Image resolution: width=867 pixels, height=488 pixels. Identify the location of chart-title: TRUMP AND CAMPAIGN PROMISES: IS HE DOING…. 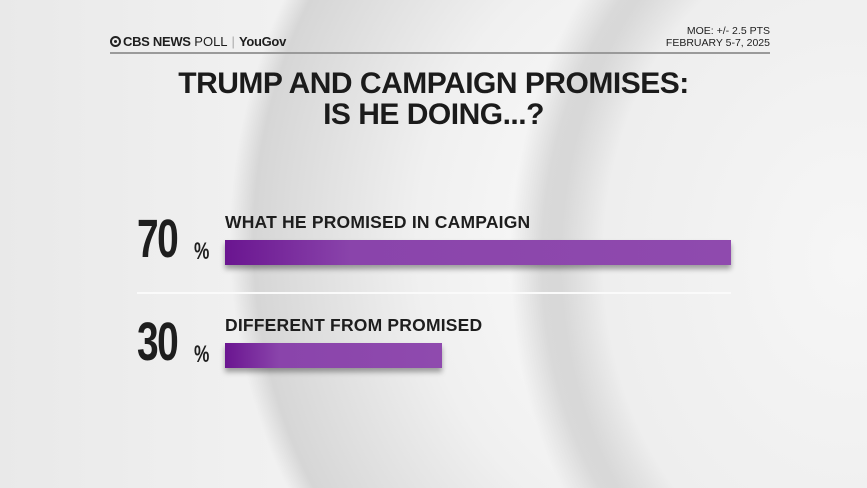
(433, 99).